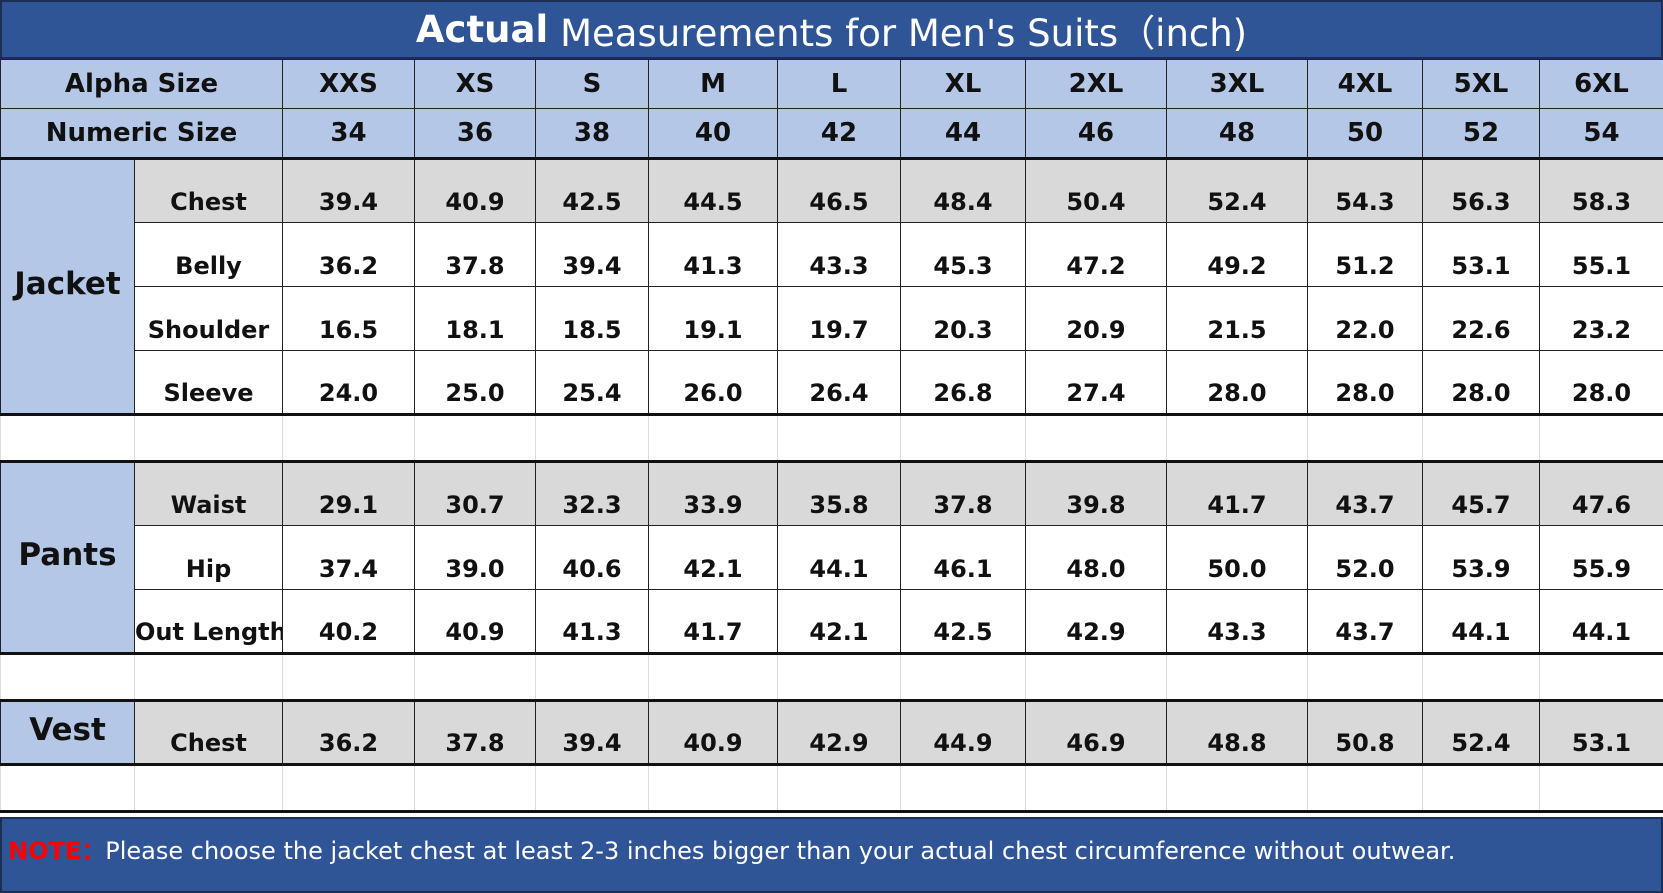 This screenshot has width=1663, height=893. Describe the element at coordinates (1237, 84) in the screenshot. I see `alpha-size-cell: 3XL` at that location.